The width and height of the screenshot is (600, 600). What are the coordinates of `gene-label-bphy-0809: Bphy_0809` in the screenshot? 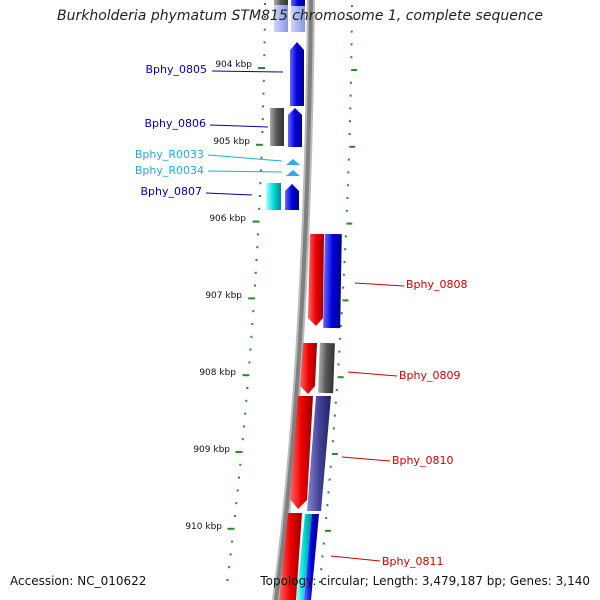 It's located at (430, 375).